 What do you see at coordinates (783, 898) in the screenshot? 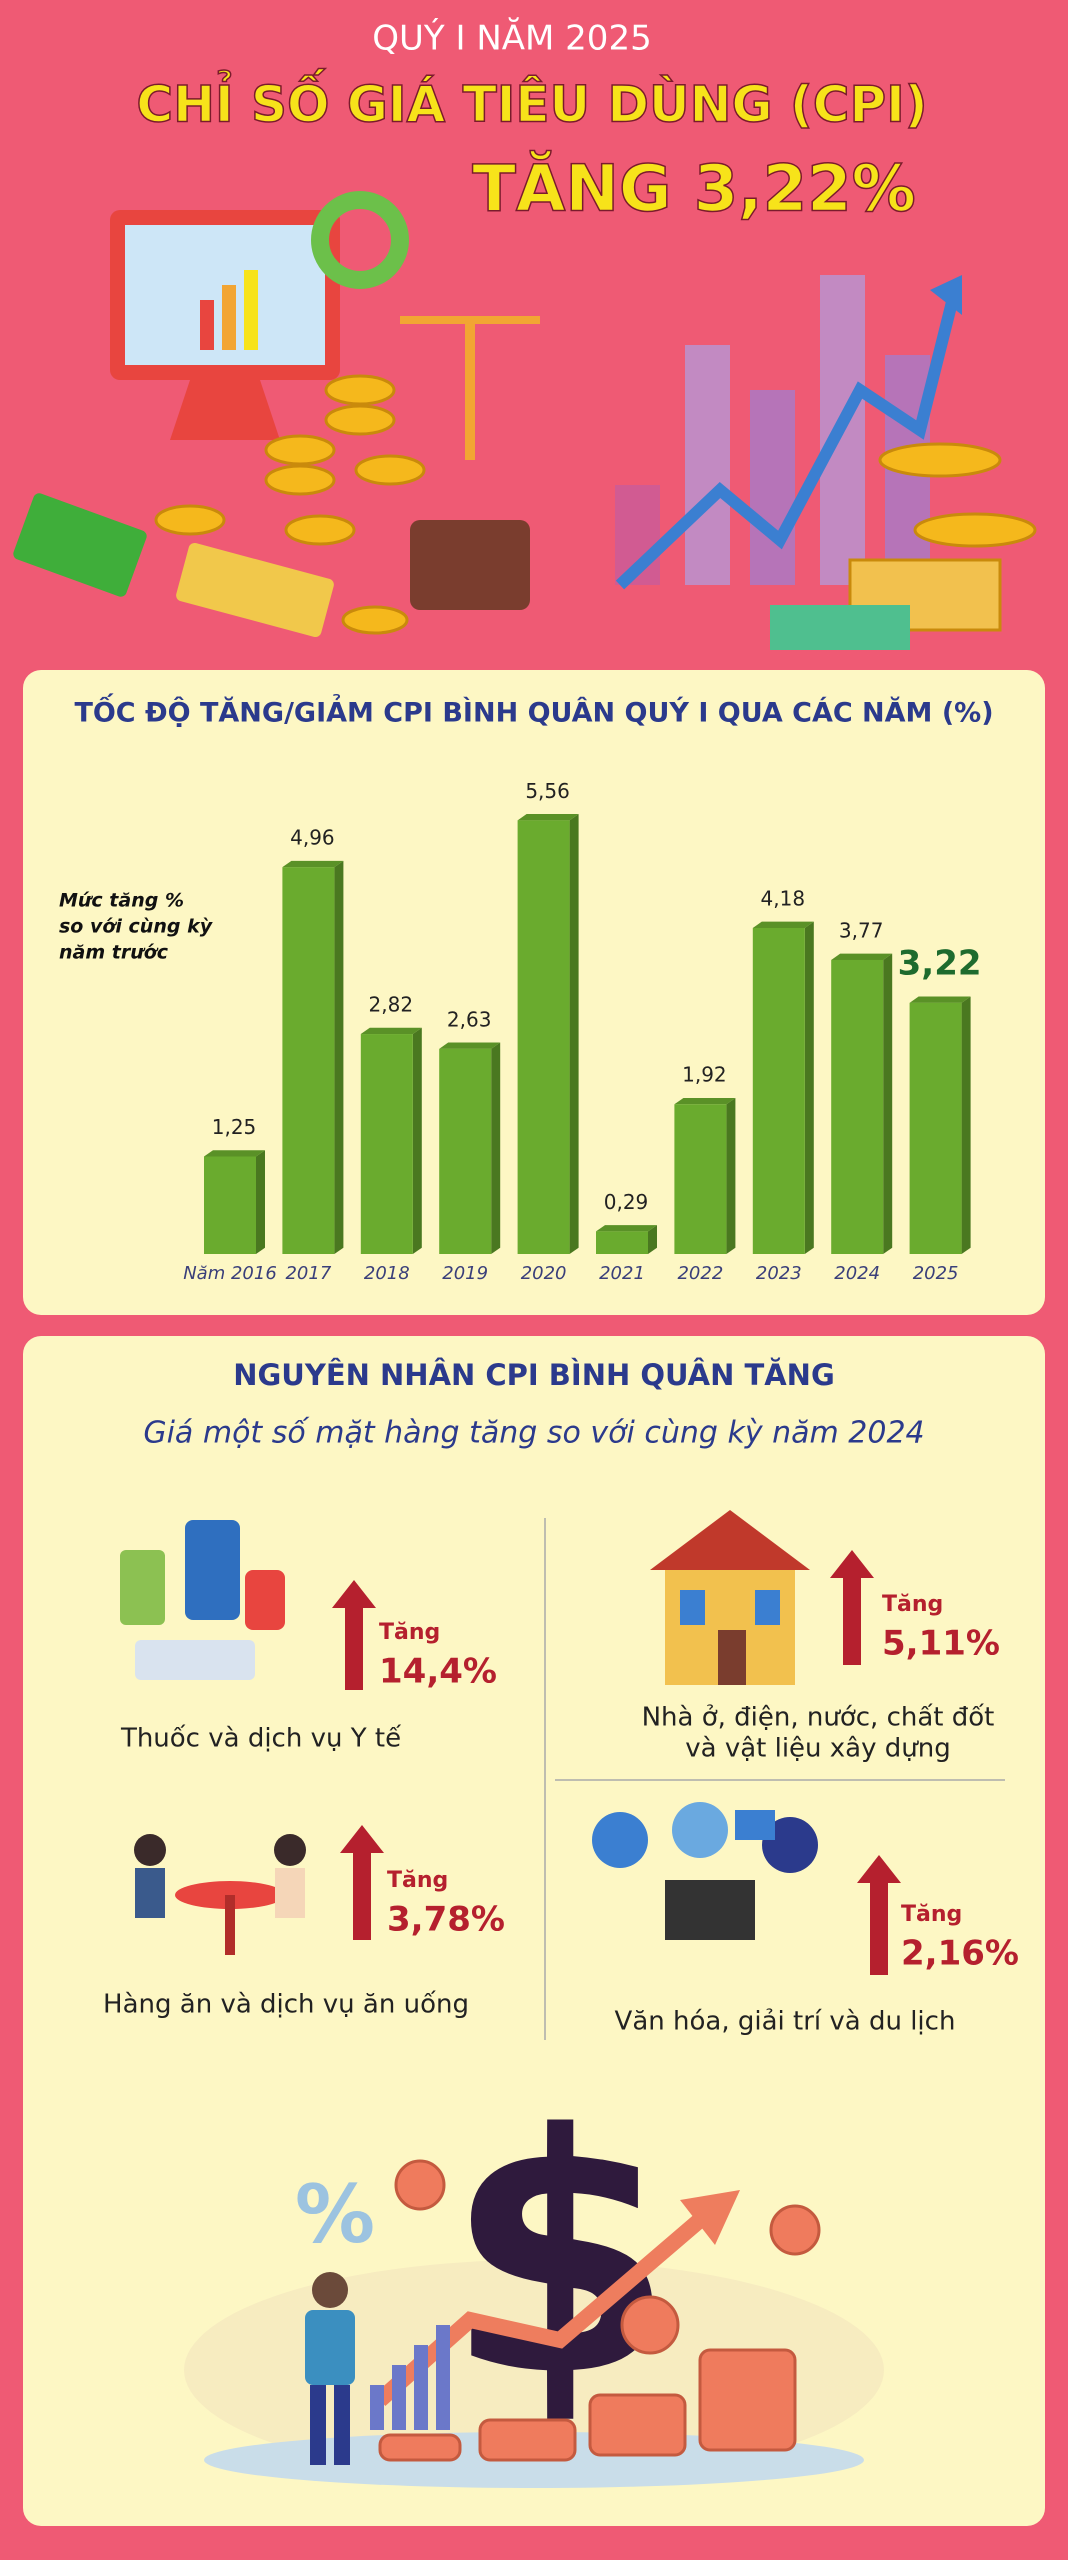
I see `value-label: 4,18` at bounding box center [783, 898].